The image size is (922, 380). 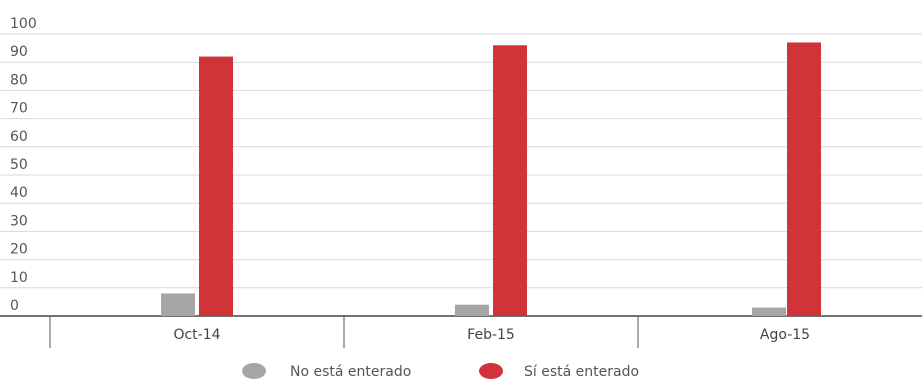 I want to click on y-axis-ticks: 0 10 20 30 40 50 60 70 80 90 100, so click(x=23, y=165).